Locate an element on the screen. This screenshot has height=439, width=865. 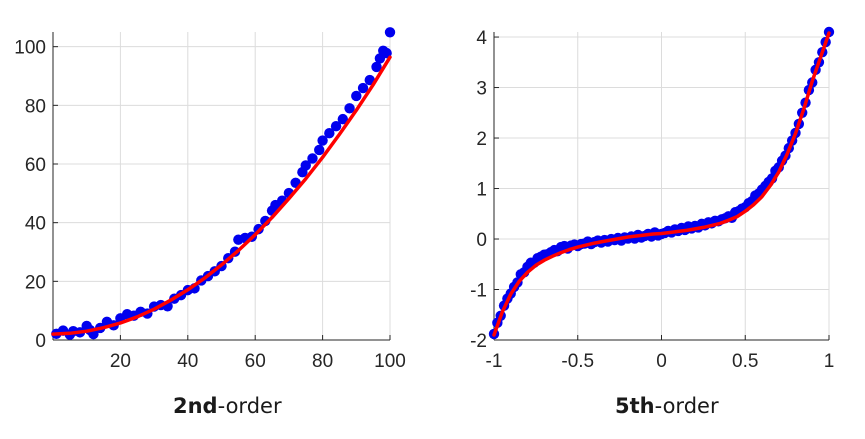
y-tick-label: 3 is located at coordinates (481, 89).